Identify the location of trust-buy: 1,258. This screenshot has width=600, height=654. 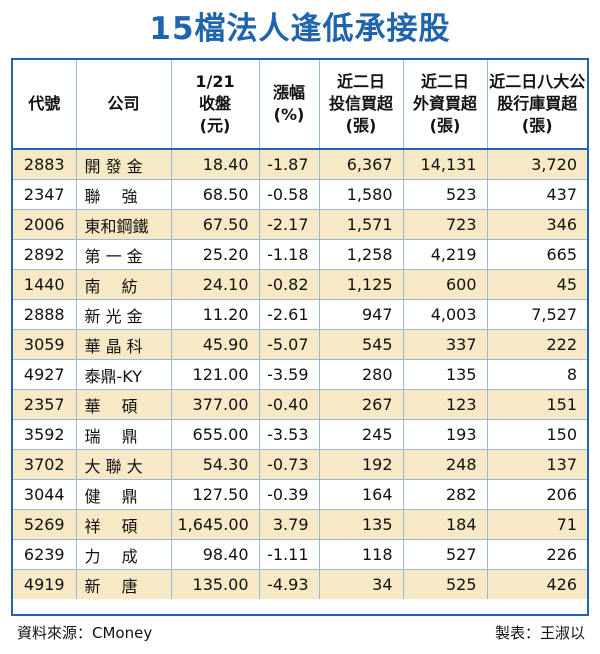
(361, 254).